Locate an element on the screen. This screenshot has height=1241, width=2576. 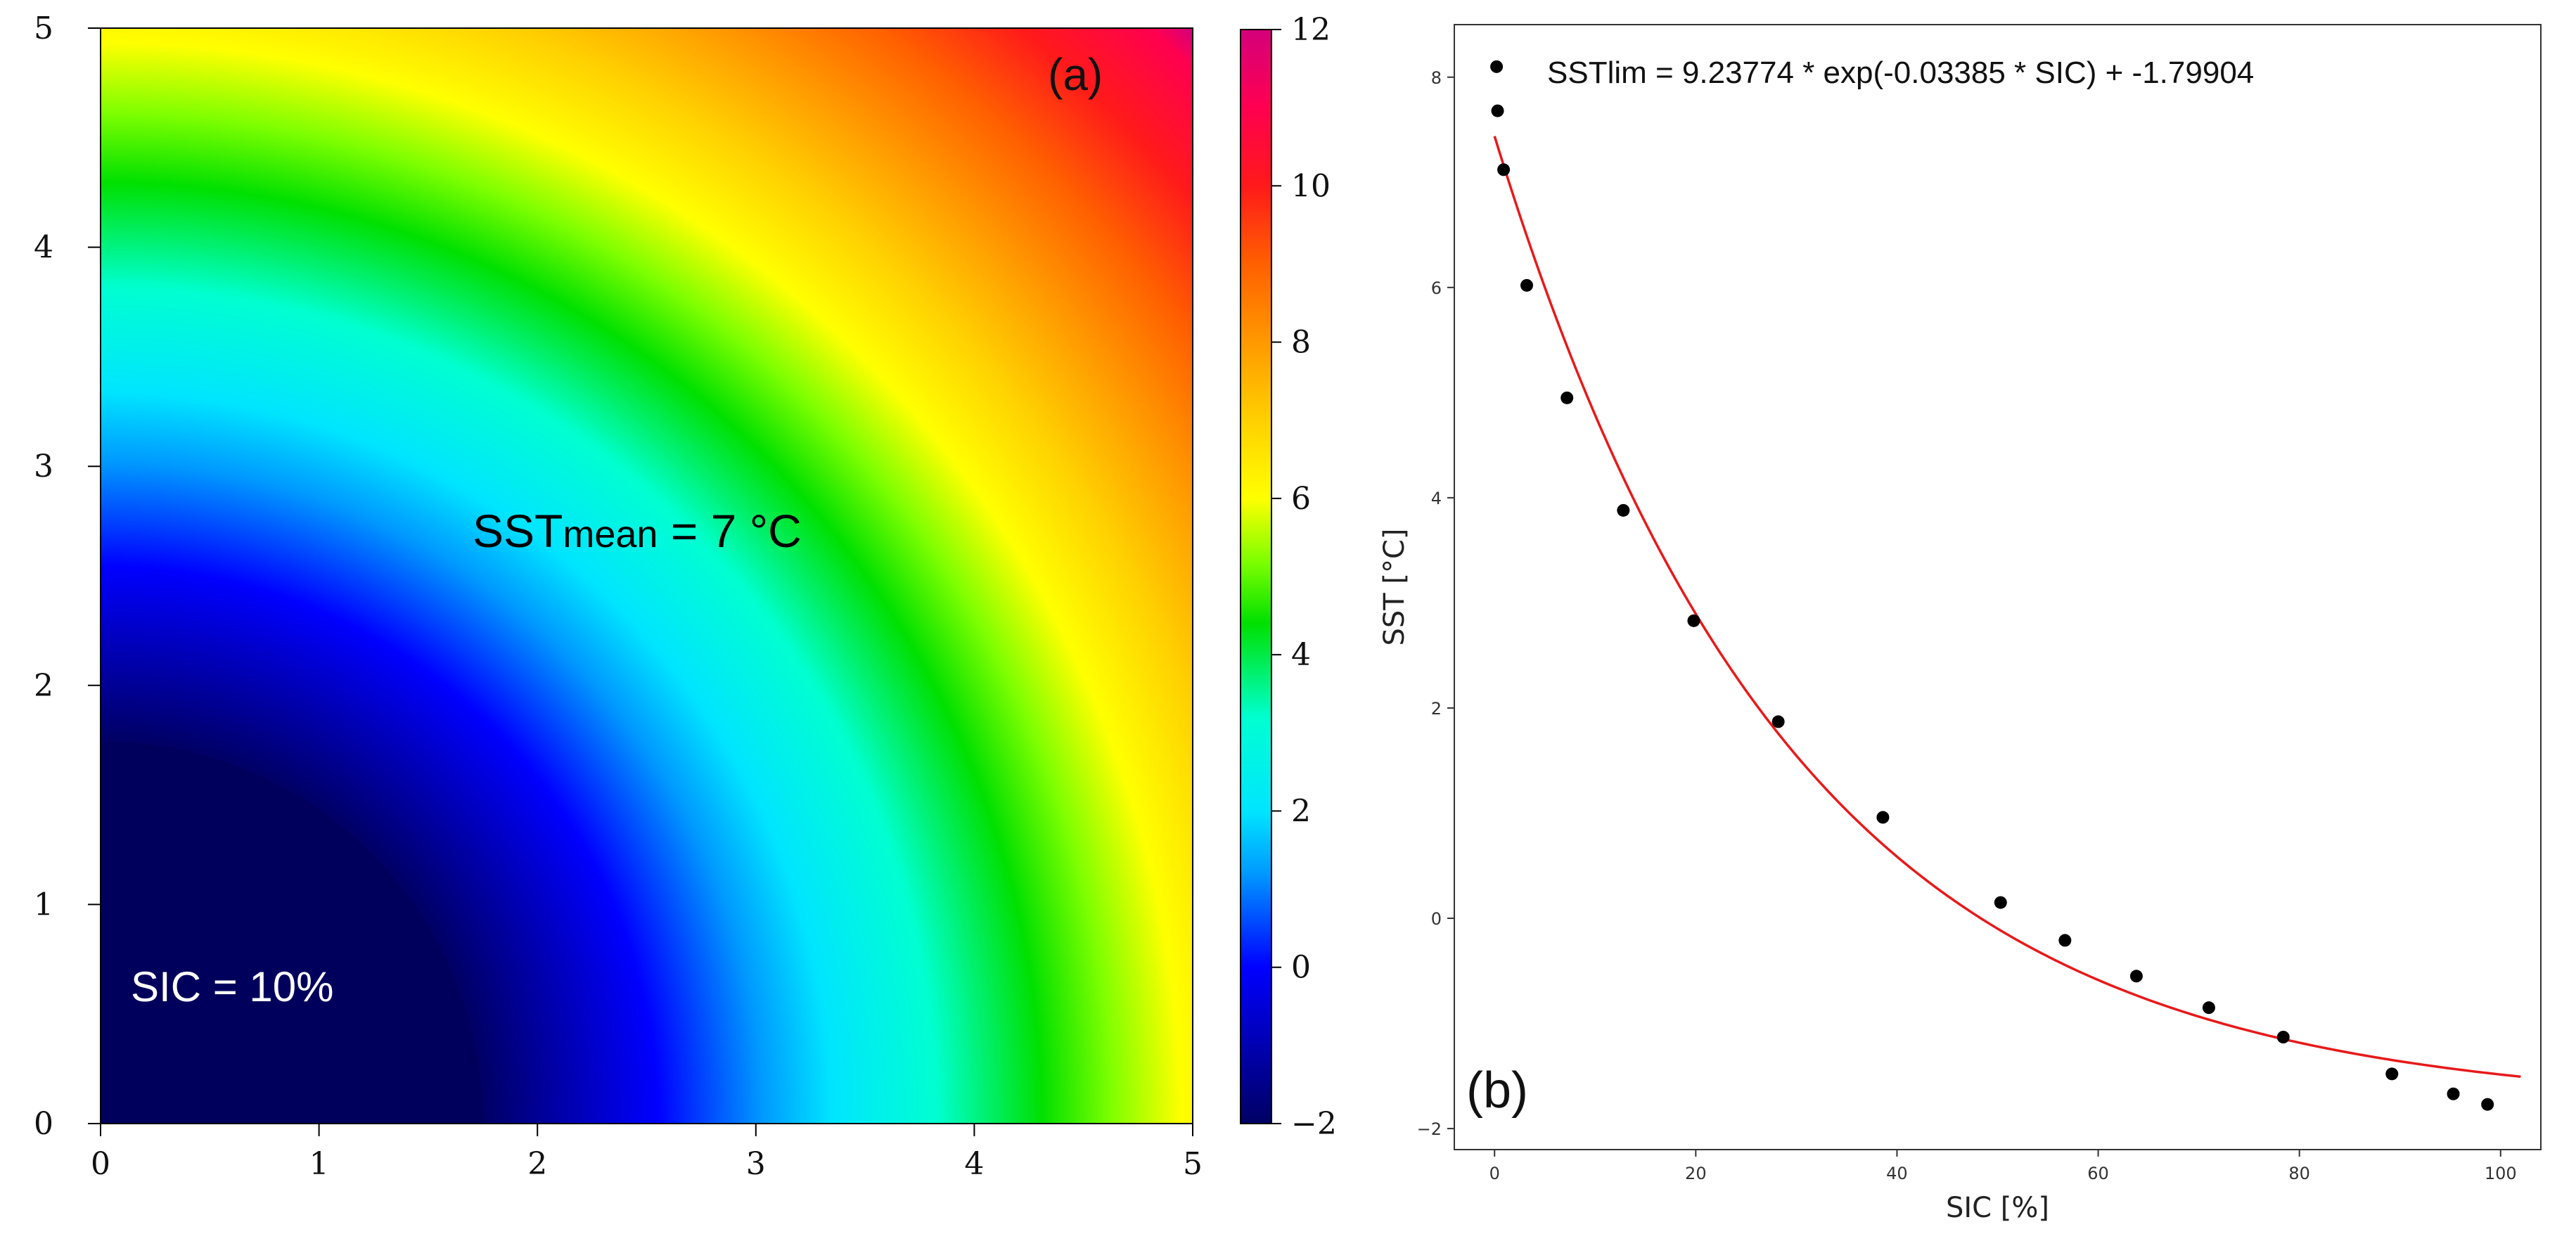
panel-a-x-tick-label: 0 is located at coordinates (100, 1164).